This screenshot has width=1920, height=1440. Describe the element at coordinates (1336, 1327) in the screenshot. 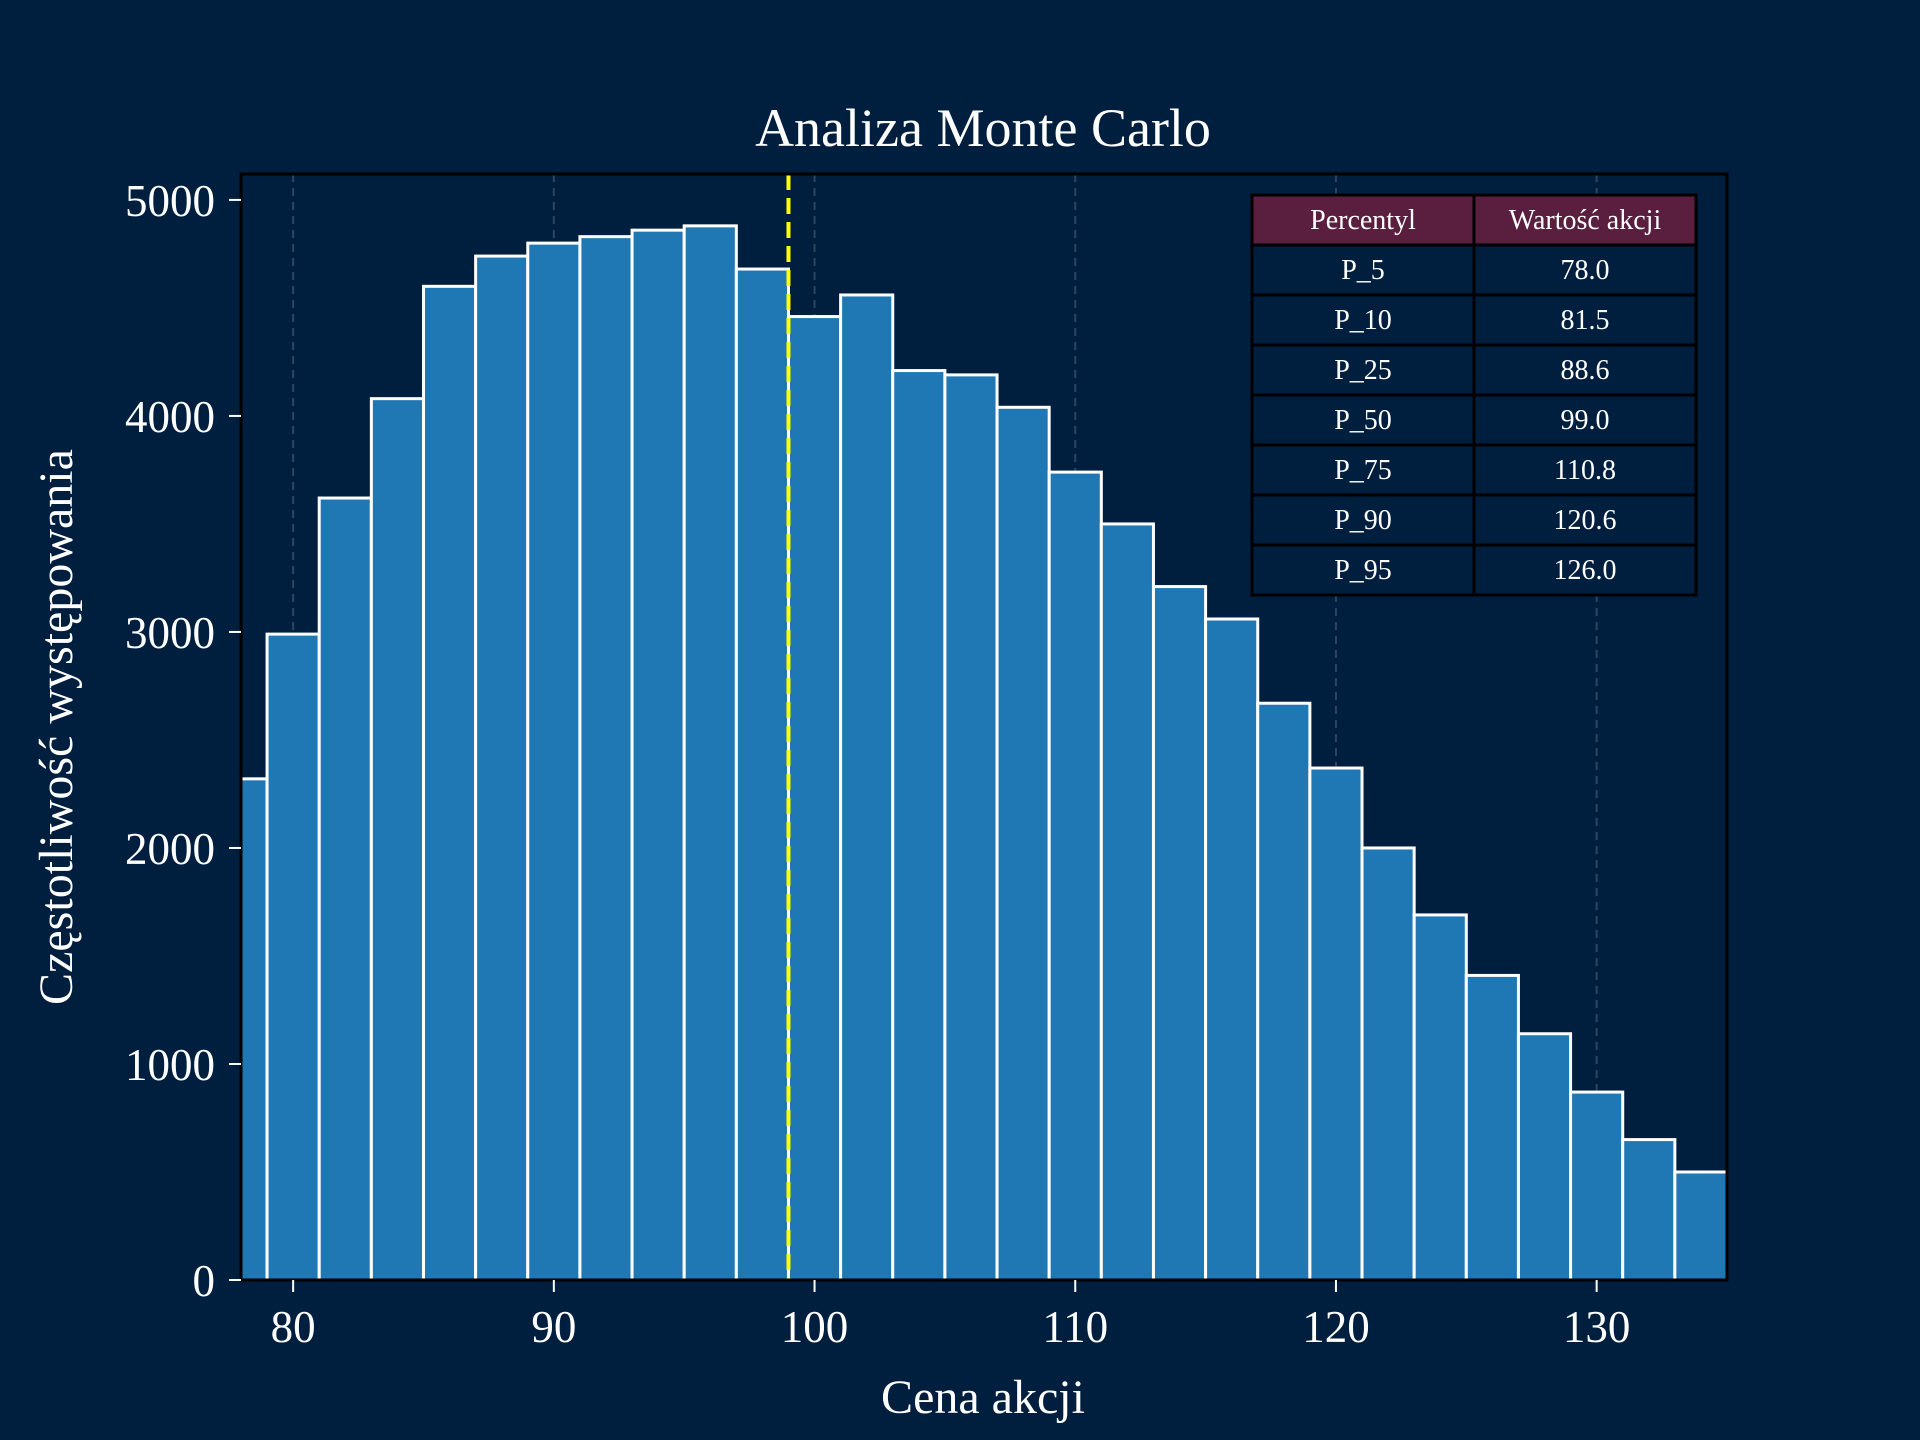

I see `x-tick-label: 120` at that location.